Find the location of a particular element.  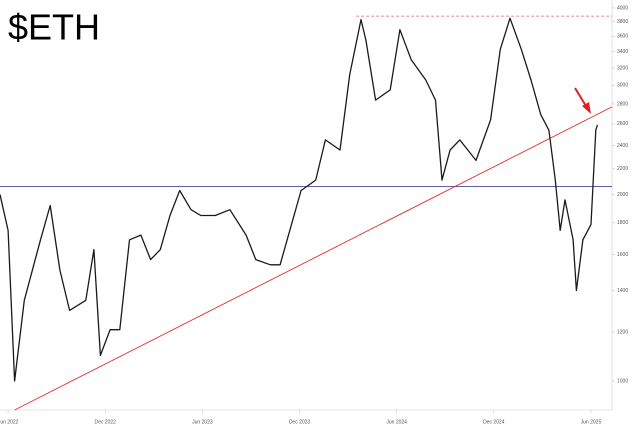

x-tick-label: Jun 2024 is located at coordinates (396, 422).